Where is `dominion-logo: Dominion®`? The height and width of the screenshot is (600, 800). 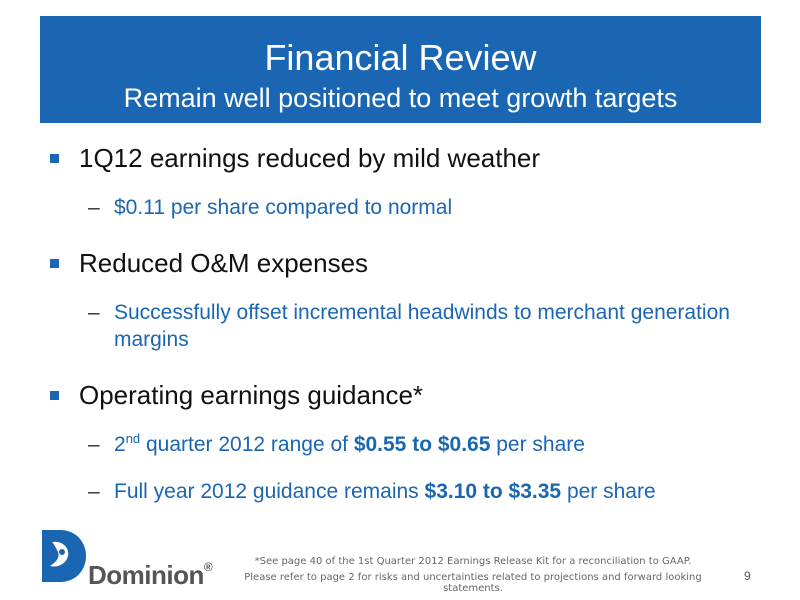
dominion-logo: Dominion® is located at coordinates (138, 558).